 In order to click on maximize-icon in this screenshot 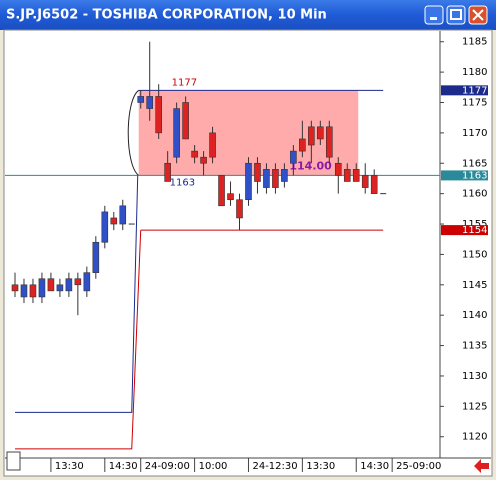, I will do `click(456, 14)`.